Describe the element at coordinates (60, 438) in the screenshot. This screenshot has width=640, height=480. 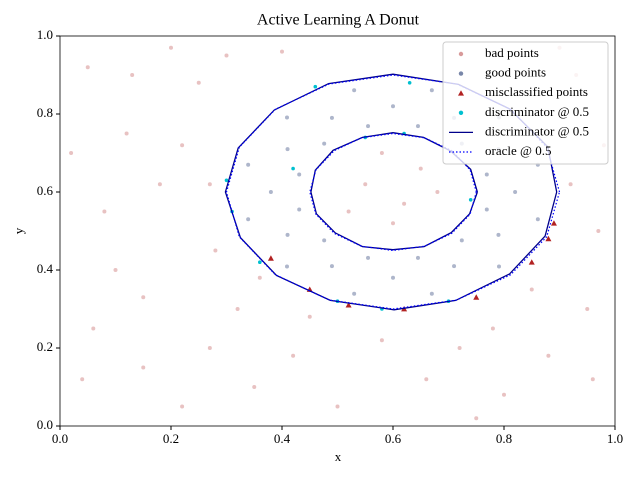
I see `x-tick-label: 0.0` at that location.